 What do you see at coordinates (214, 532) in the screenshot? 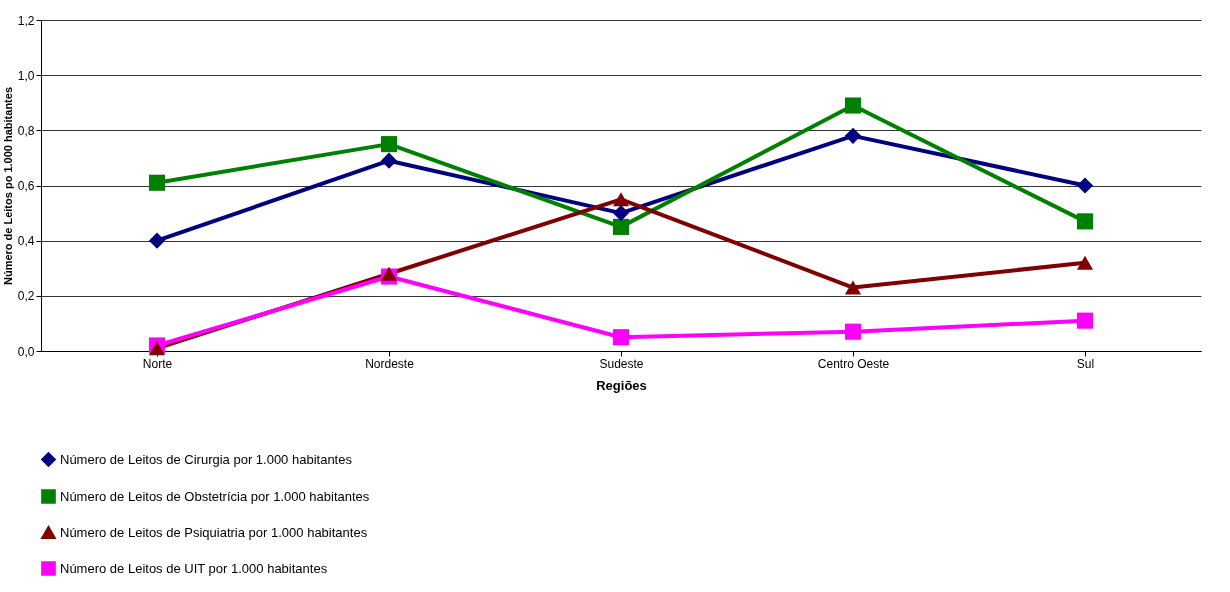
I see `legend-label: Número de Leitos de Psiquiatria por 1.000 habitantes` at bounding box center [214, 532].